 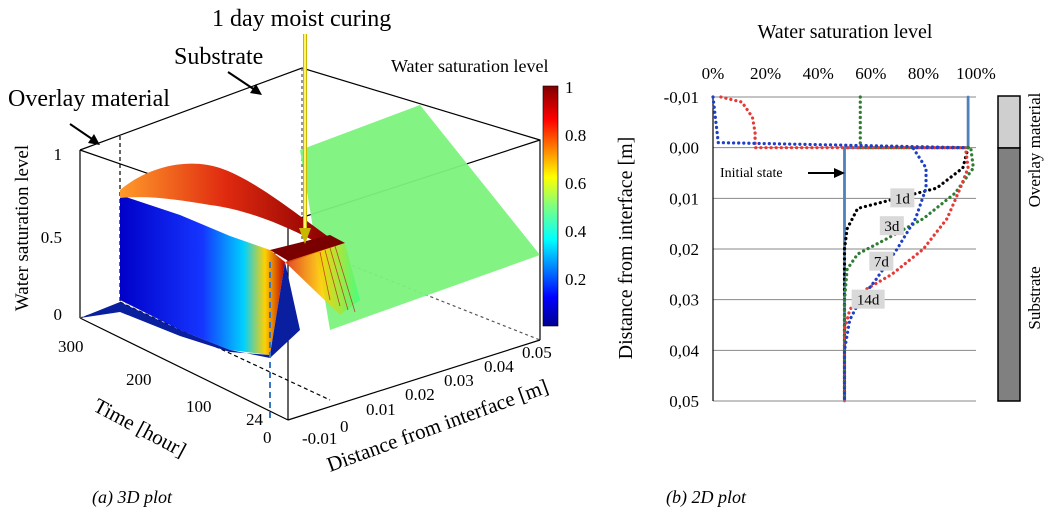 What do you see at coordinates (322, 279) in the screenshot?
I see `surface-ridge-slope` at bounding box center [322, 279].